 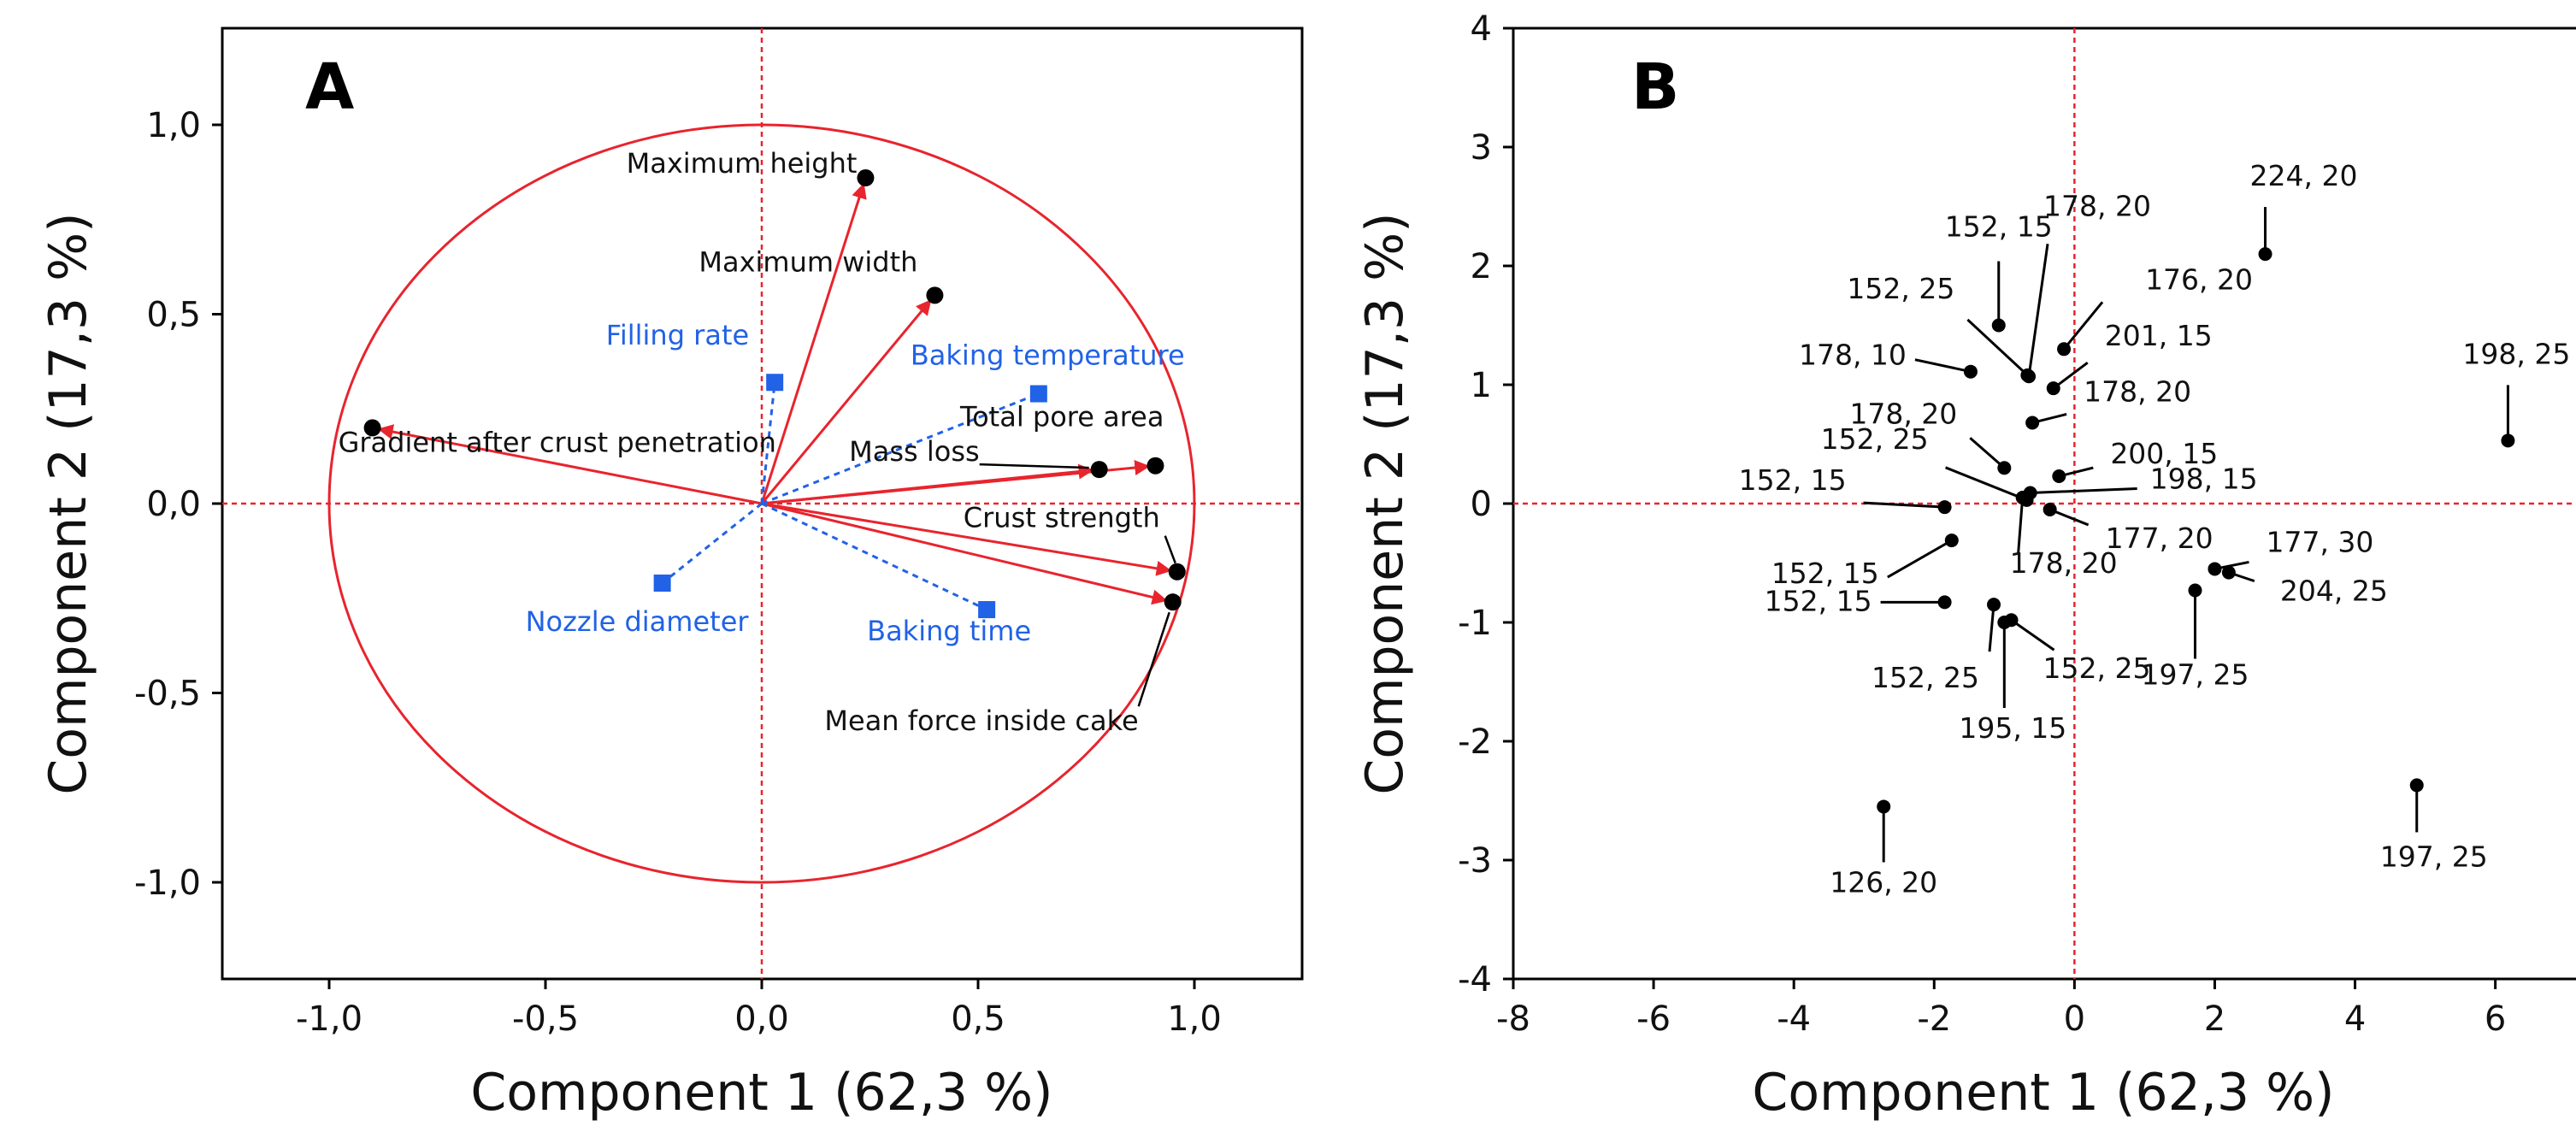 What do you see at coordinates (2159, 538) in the screenshot?
I see `point-label: 177, 20` at bounding box center [2159, 538].